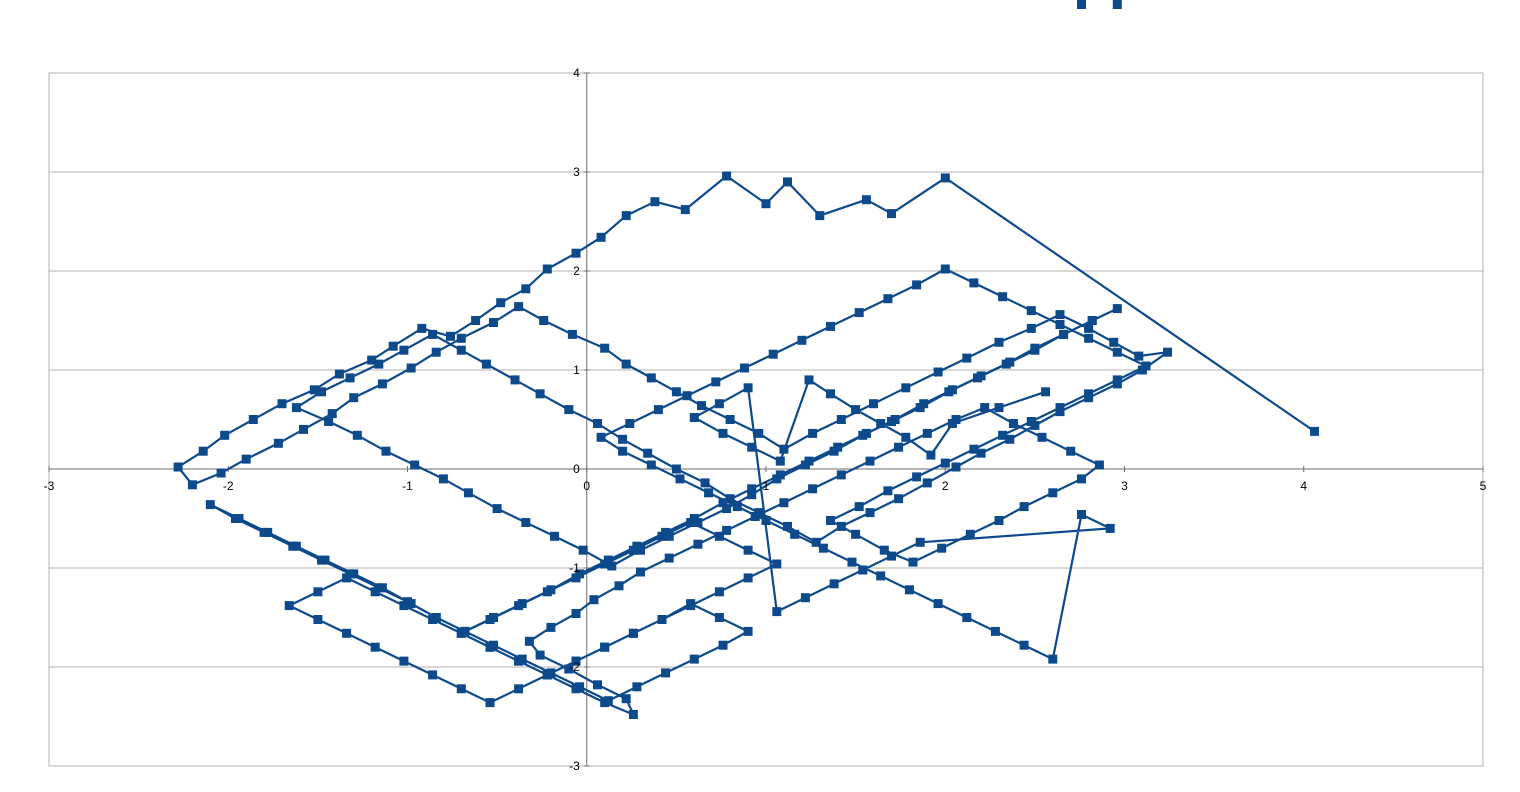 The height and width of the screenshot is (792, 1520). I want to click on y-tick-label: 3, so click(576, 172).